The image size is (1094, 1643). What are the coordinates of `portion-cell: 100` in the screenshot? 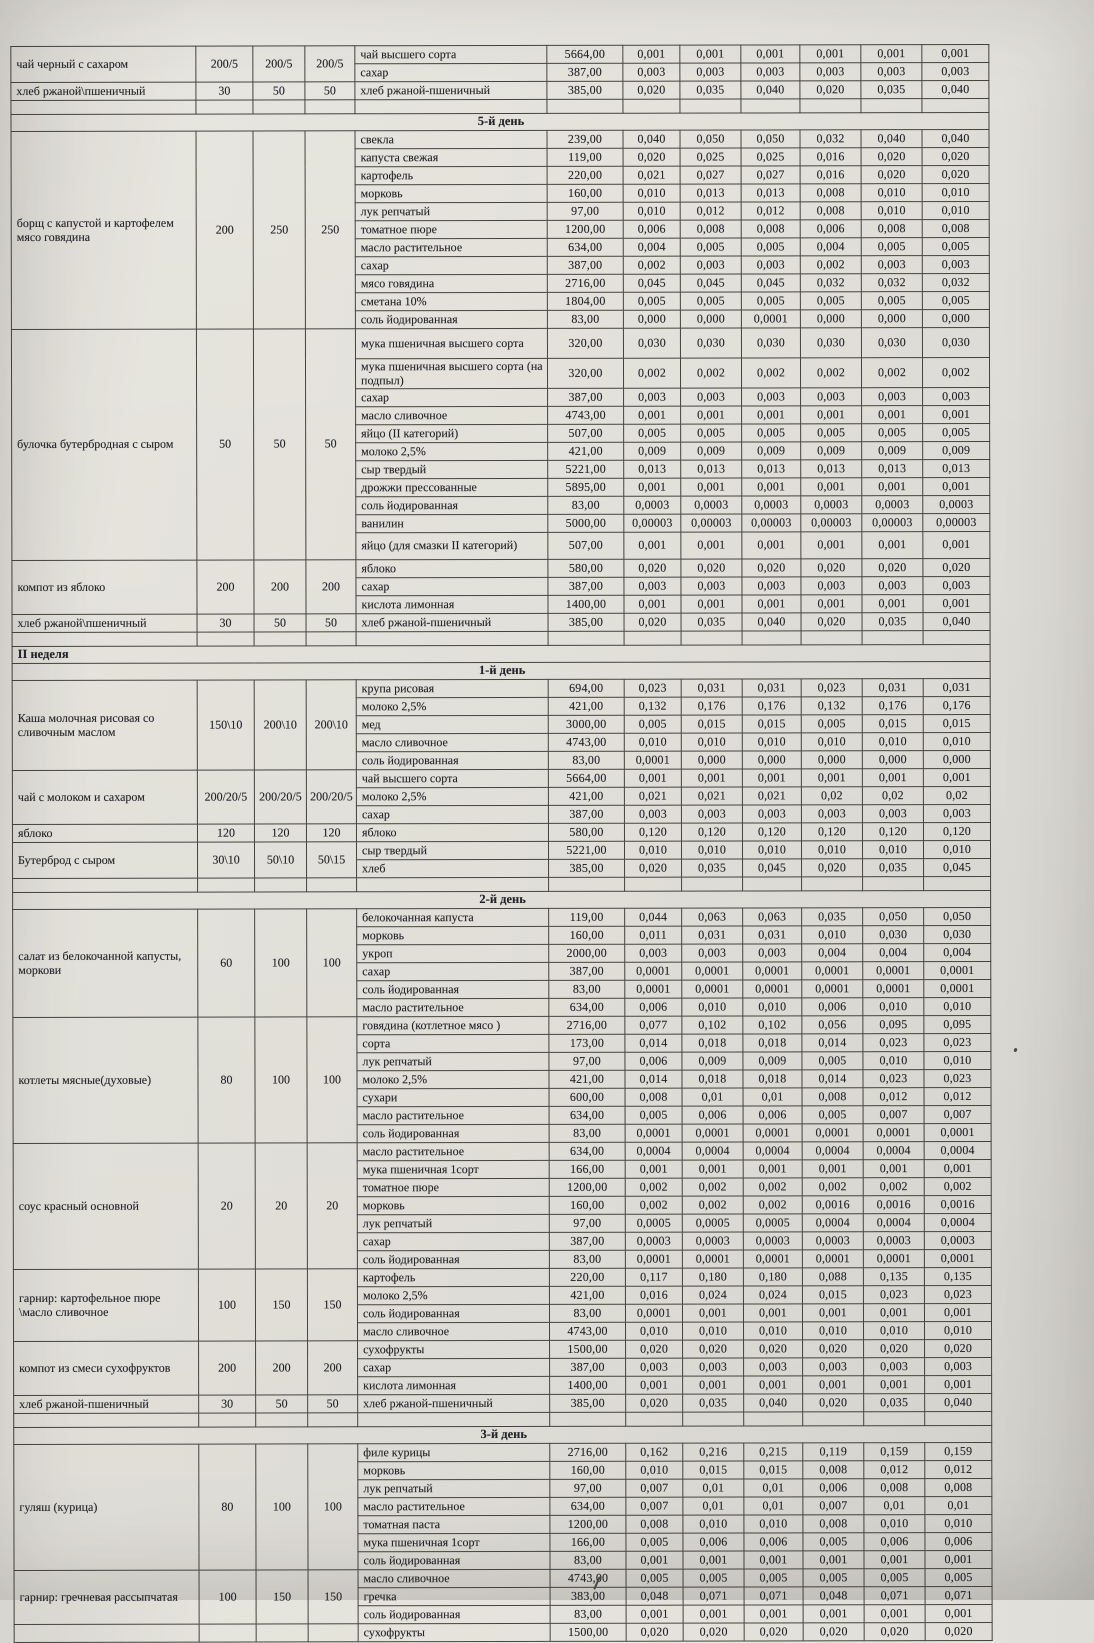 It's located at (227, 1305).